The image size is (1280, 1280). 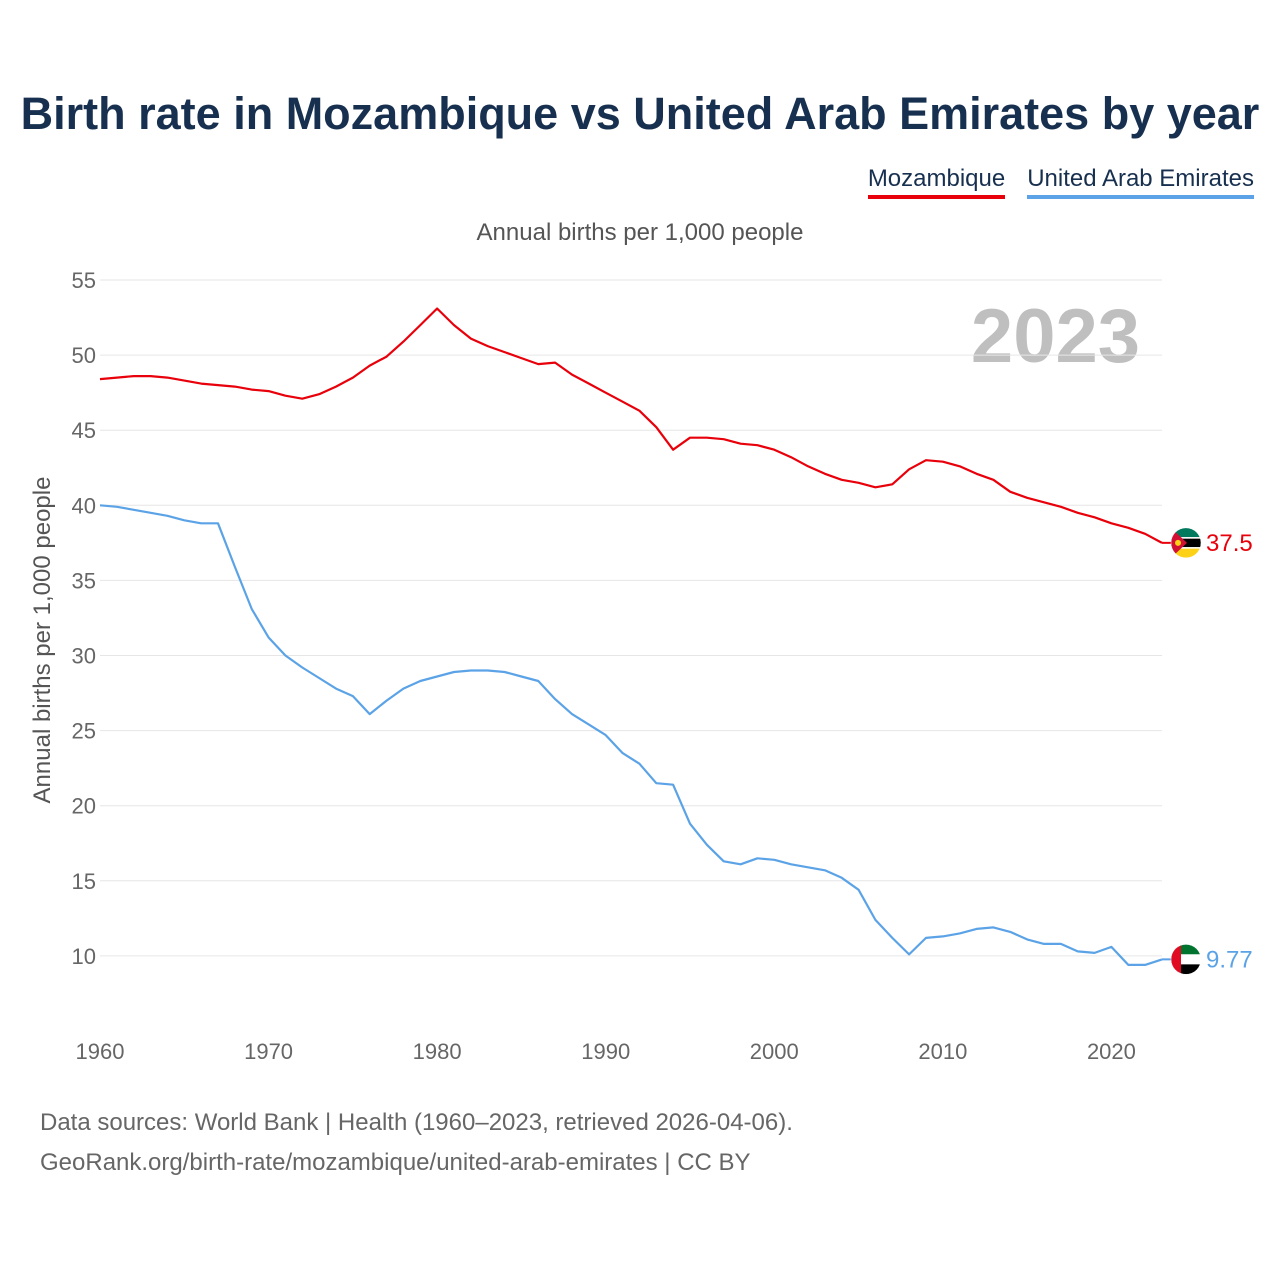 I want to click on y-tick-label-50: 50, so click(x=84, y=355).